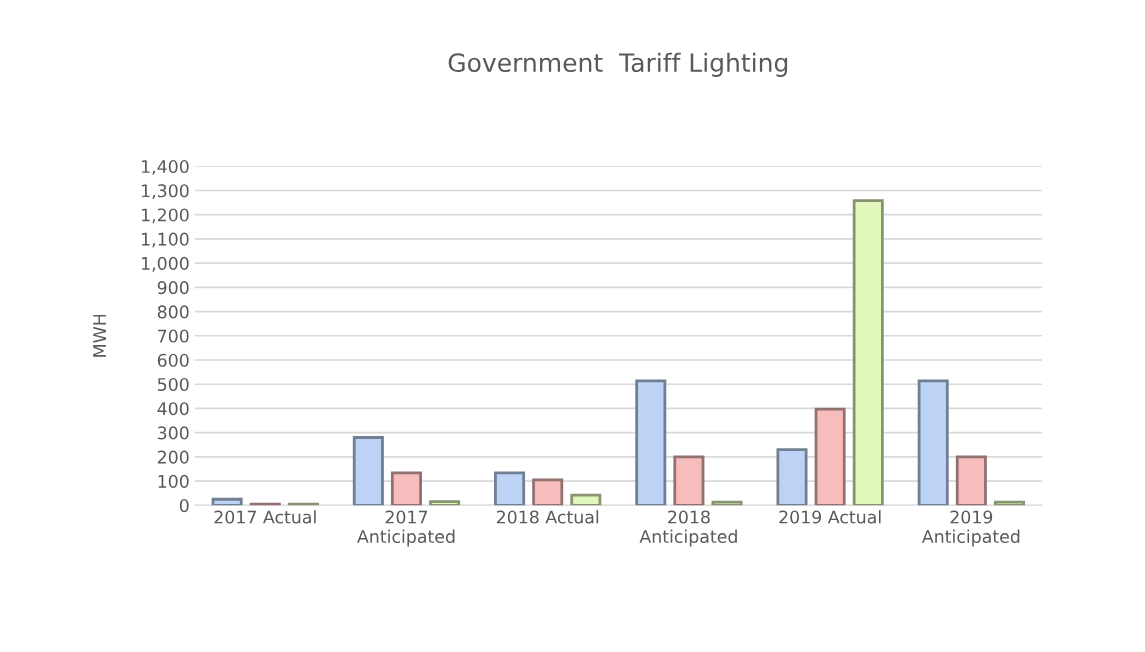 The height and width of the screenshot is (652, 1145). Describe the element at coordinates (165, 167) in the screenshot. I see `y-tick-label: 1,400` at that location.